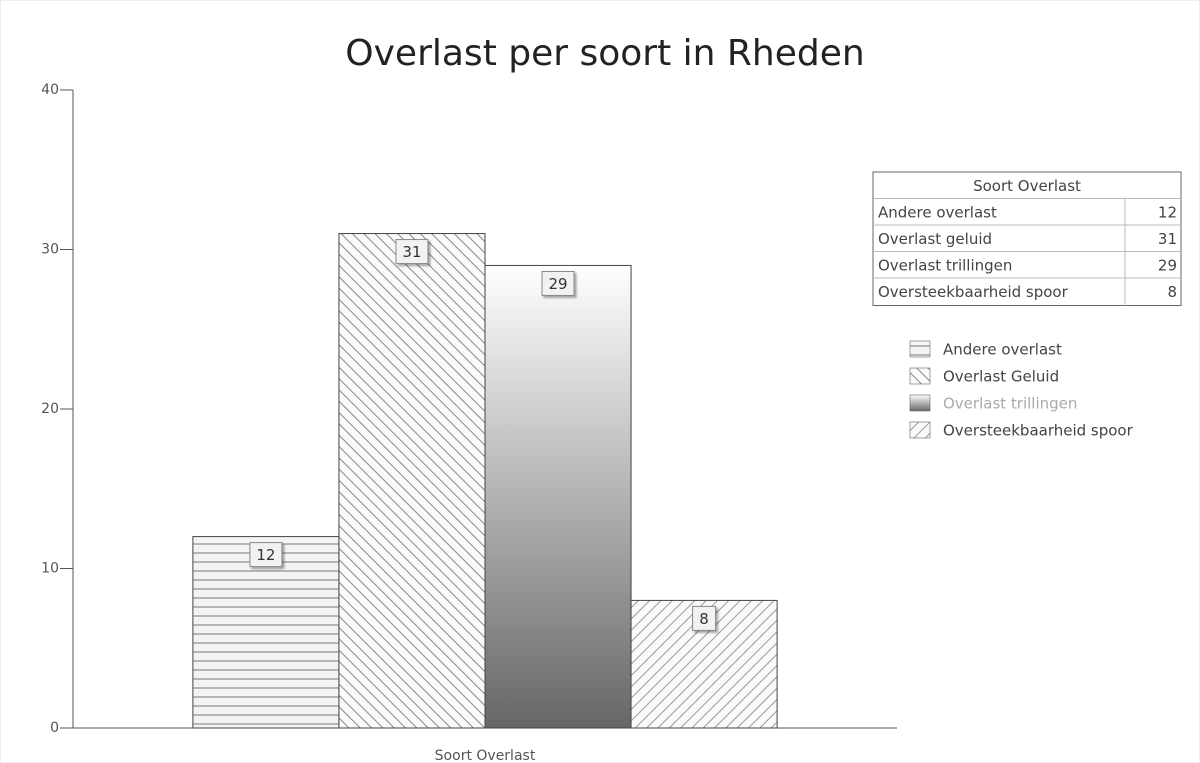 This screenshot has width=1200, height=763. Describe the element at coordinates (50, 90) in the screenshot. I see `y-tick-label: 40` at that location.